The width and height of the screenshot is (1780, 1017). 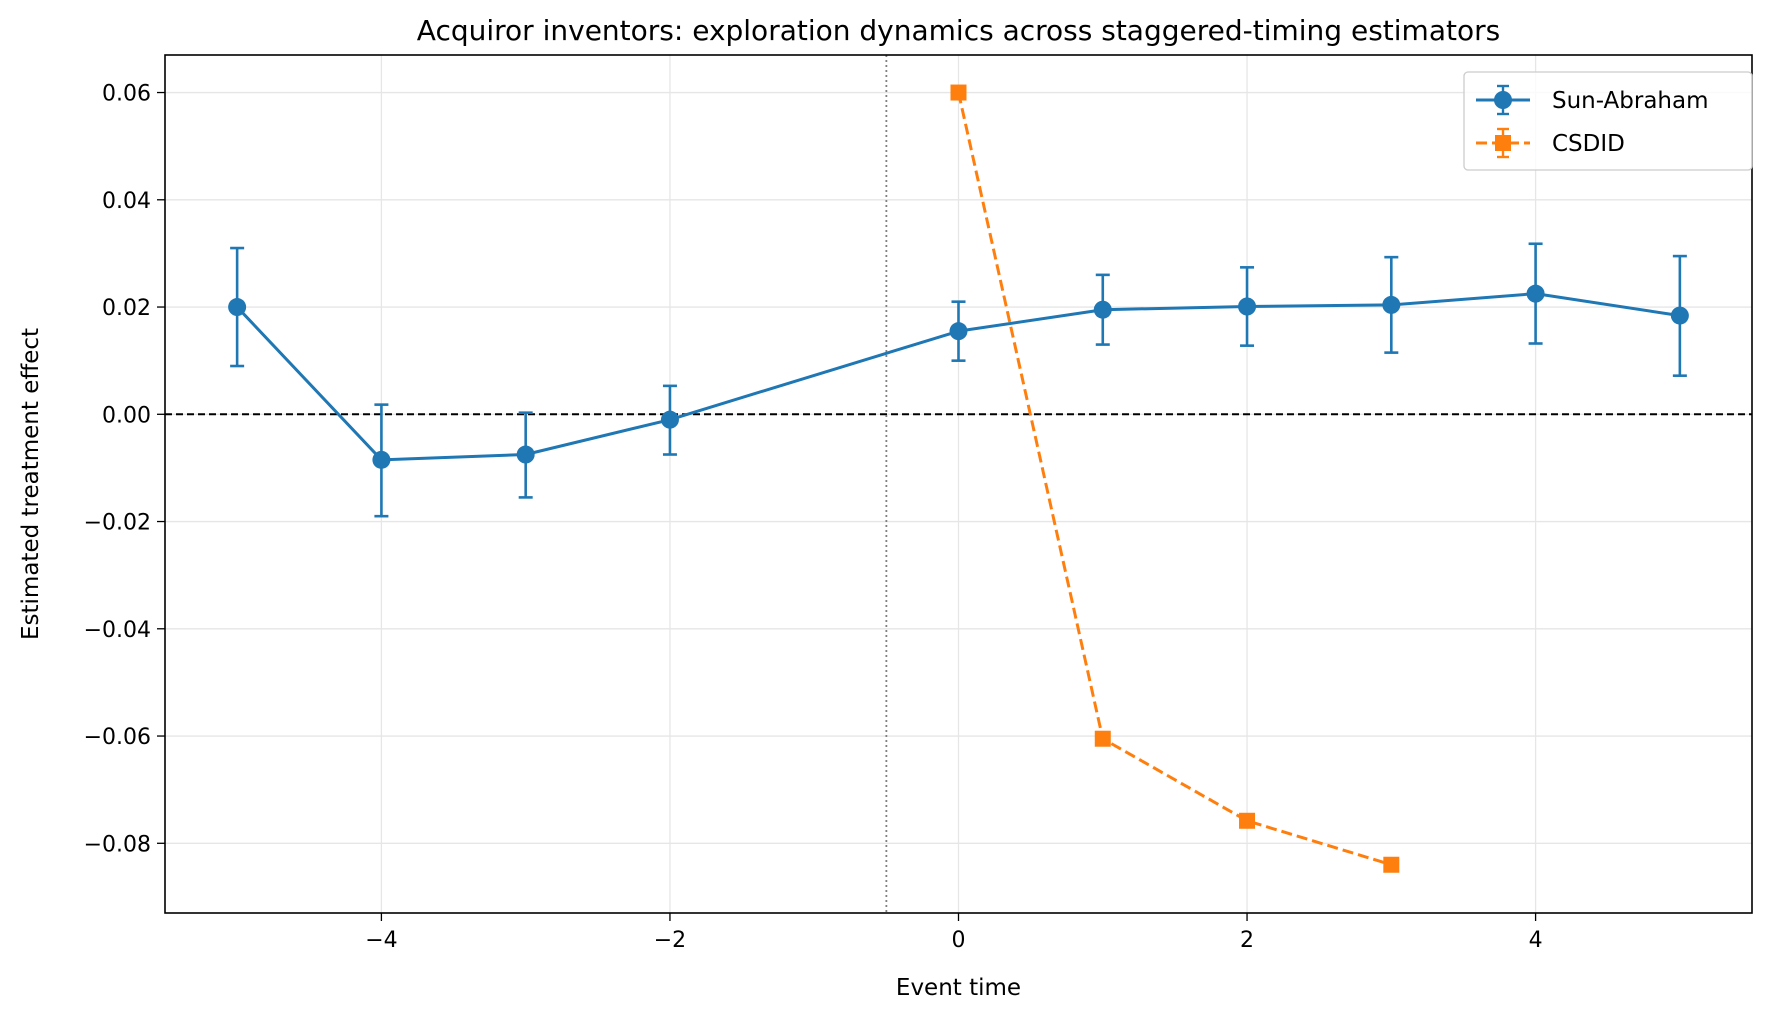 What do you see at coordinates (117, 844) in the screenshot?
I see `y-tick-label: −0.08` at bounding box center [117, 844].